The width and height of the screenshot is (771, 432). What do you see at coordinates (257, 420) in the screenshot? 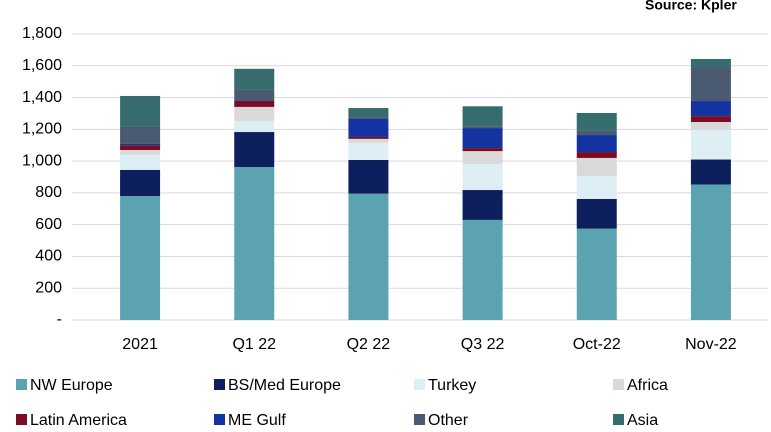
I see `legend-label: ME Gulf` at bounding box center [257, 420].